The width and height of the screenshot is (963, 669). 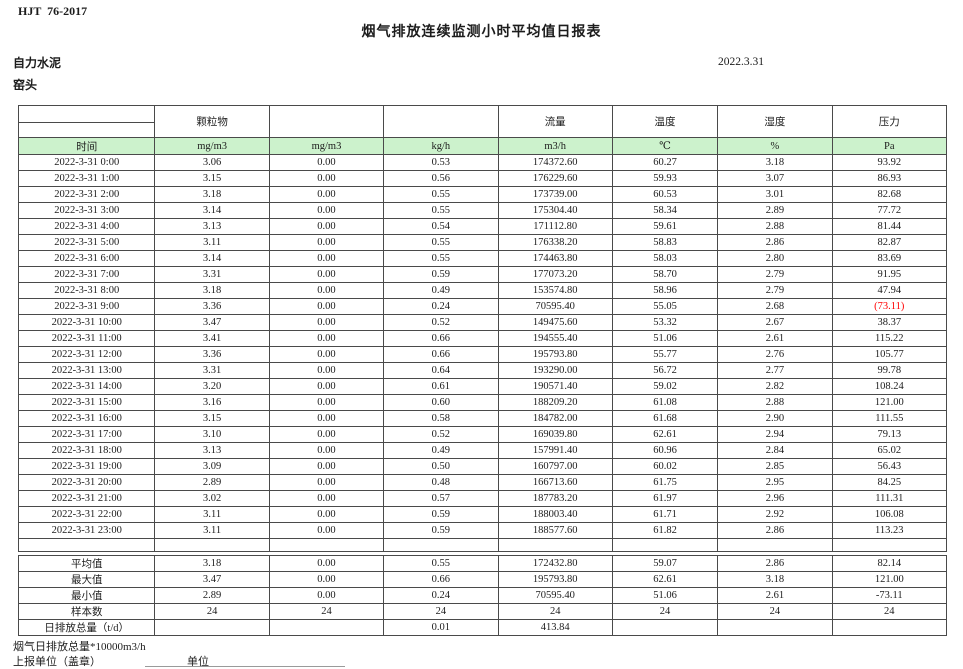 I want to click on value-cell: 86.93, so click(x=889, y=178).